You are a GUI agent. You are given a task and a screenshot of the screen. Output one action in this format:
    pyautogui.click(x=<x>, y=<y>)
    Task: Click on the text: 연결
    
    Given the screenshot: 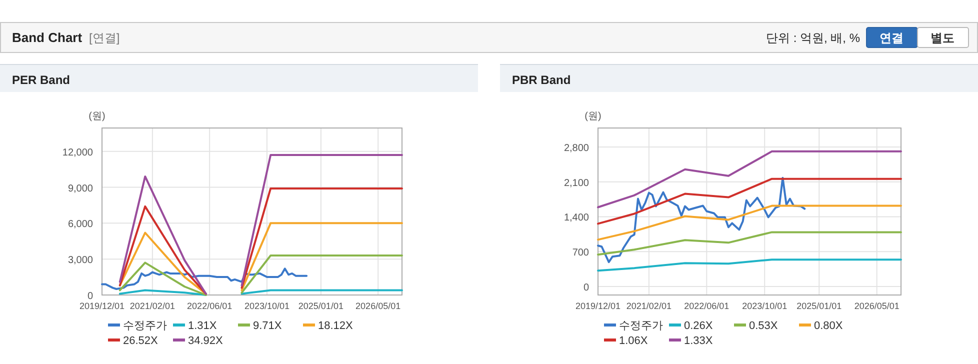 What is the action you would take?
    pyautogui.click(x=892, y=38)
    